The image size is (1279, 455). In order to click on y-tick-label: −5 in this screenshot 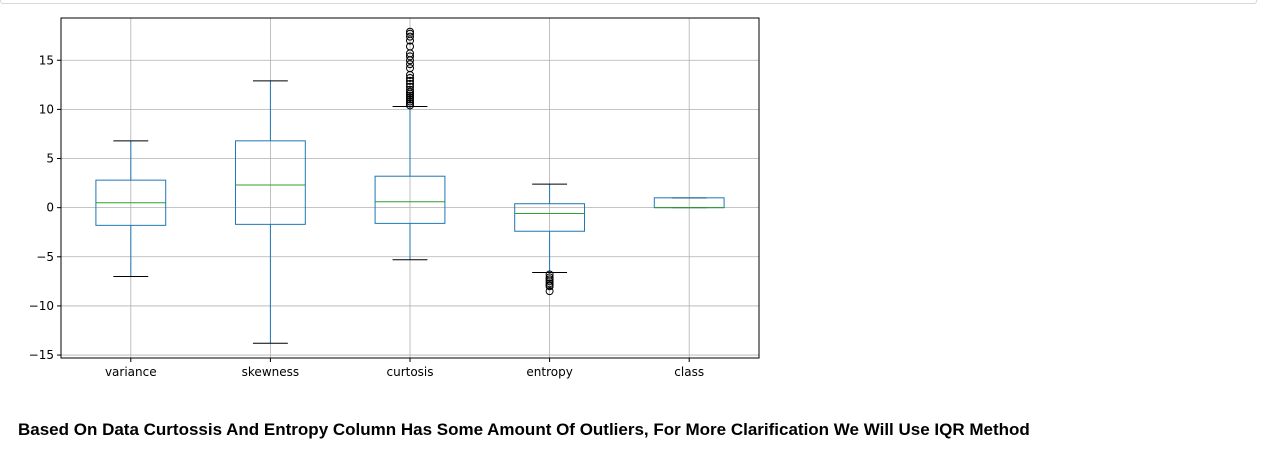, I will do `click(45, 257)`.